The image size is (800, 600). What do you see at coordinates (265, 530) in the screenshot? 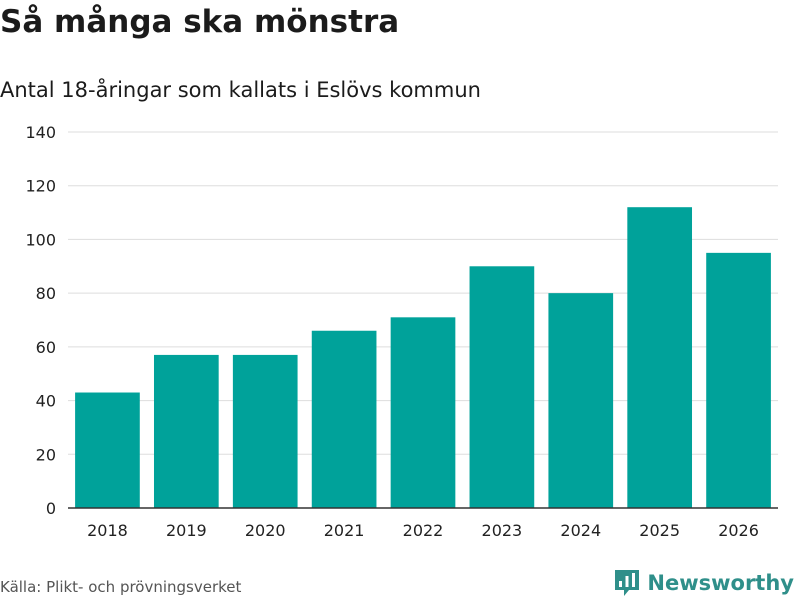
I see `x-tick-label: 2020` at bounding box center [265, 530].